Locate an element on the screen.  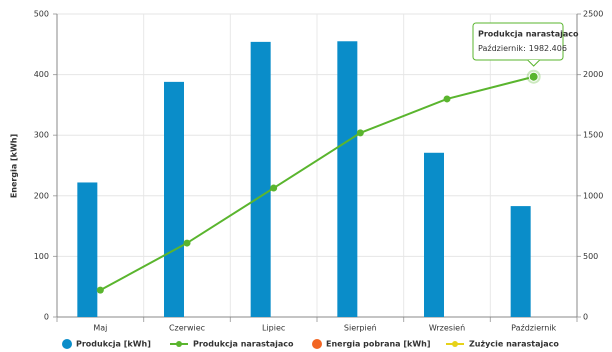
tooltip-title: Produkcja narastajaco is located at coordinates (528, 34).